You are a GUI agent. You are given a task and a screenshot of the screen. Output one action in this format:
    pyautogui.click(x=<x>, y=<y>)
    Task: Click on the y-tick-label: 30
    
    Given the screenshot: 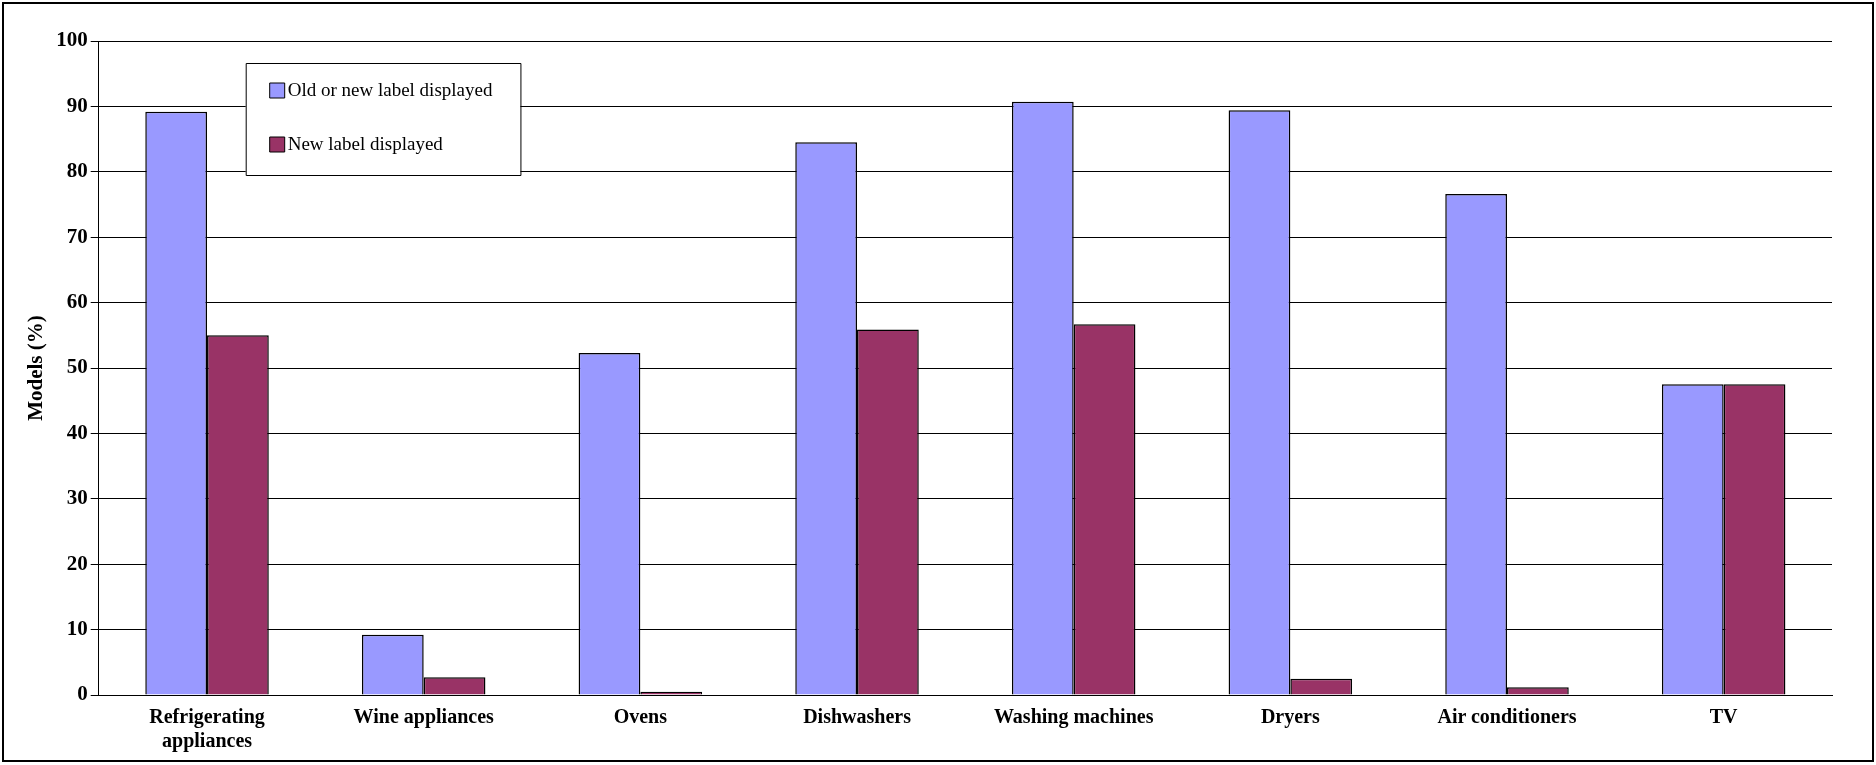 What is the action you would take?
    pyautogui.click(x=77, y=497)
    